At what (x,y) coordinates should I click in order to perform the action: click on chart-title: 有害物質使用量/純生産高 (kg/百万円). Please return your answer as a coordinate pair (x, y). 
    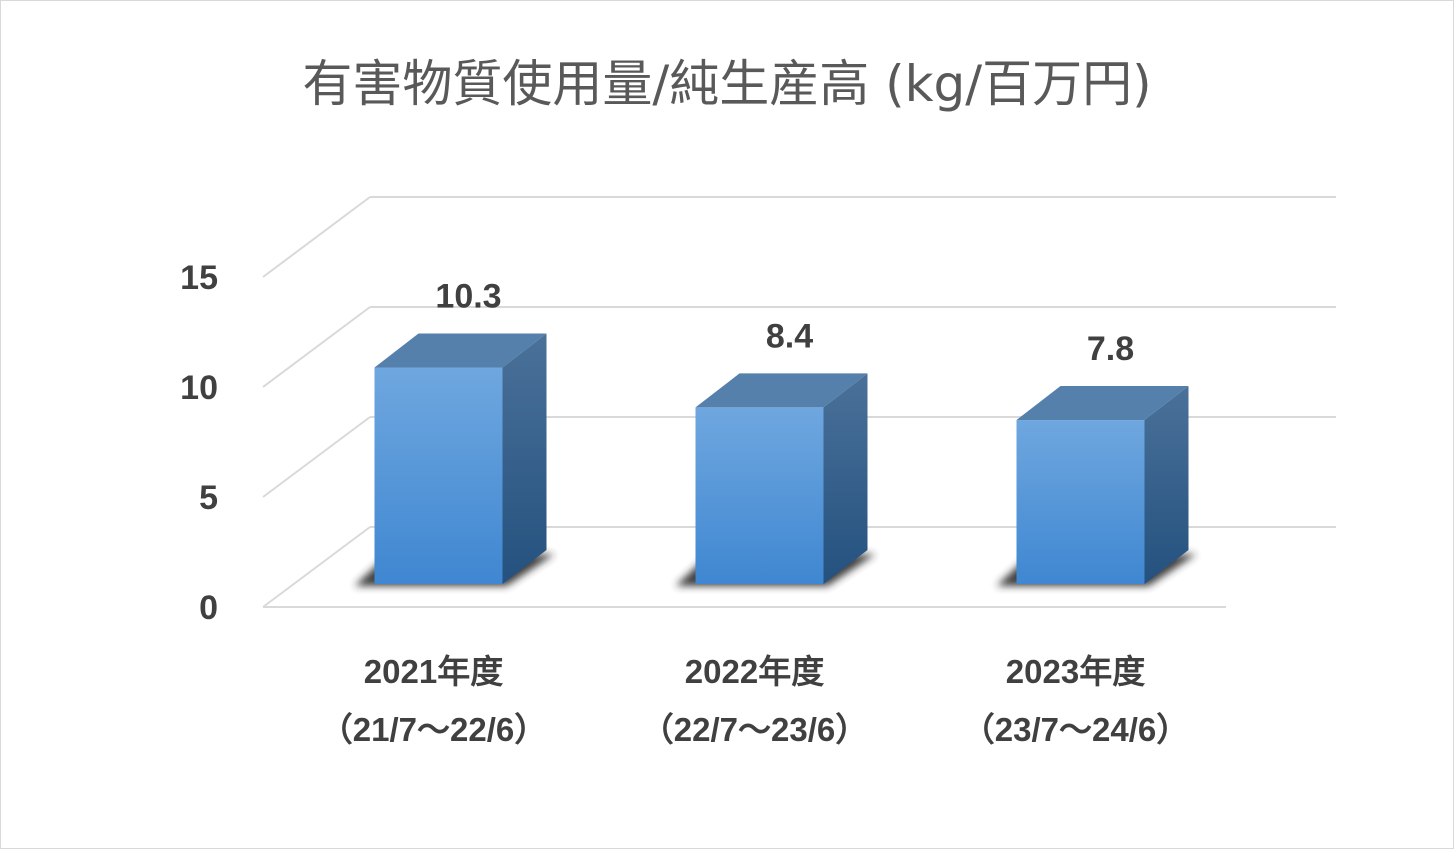
    Looking at the image, I should click on (727, 84).